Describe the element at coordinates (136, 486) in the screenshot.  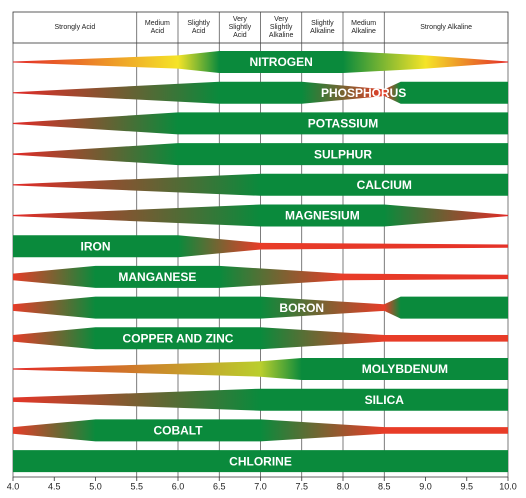
I see `x-tick-label: 5.5` at that location.